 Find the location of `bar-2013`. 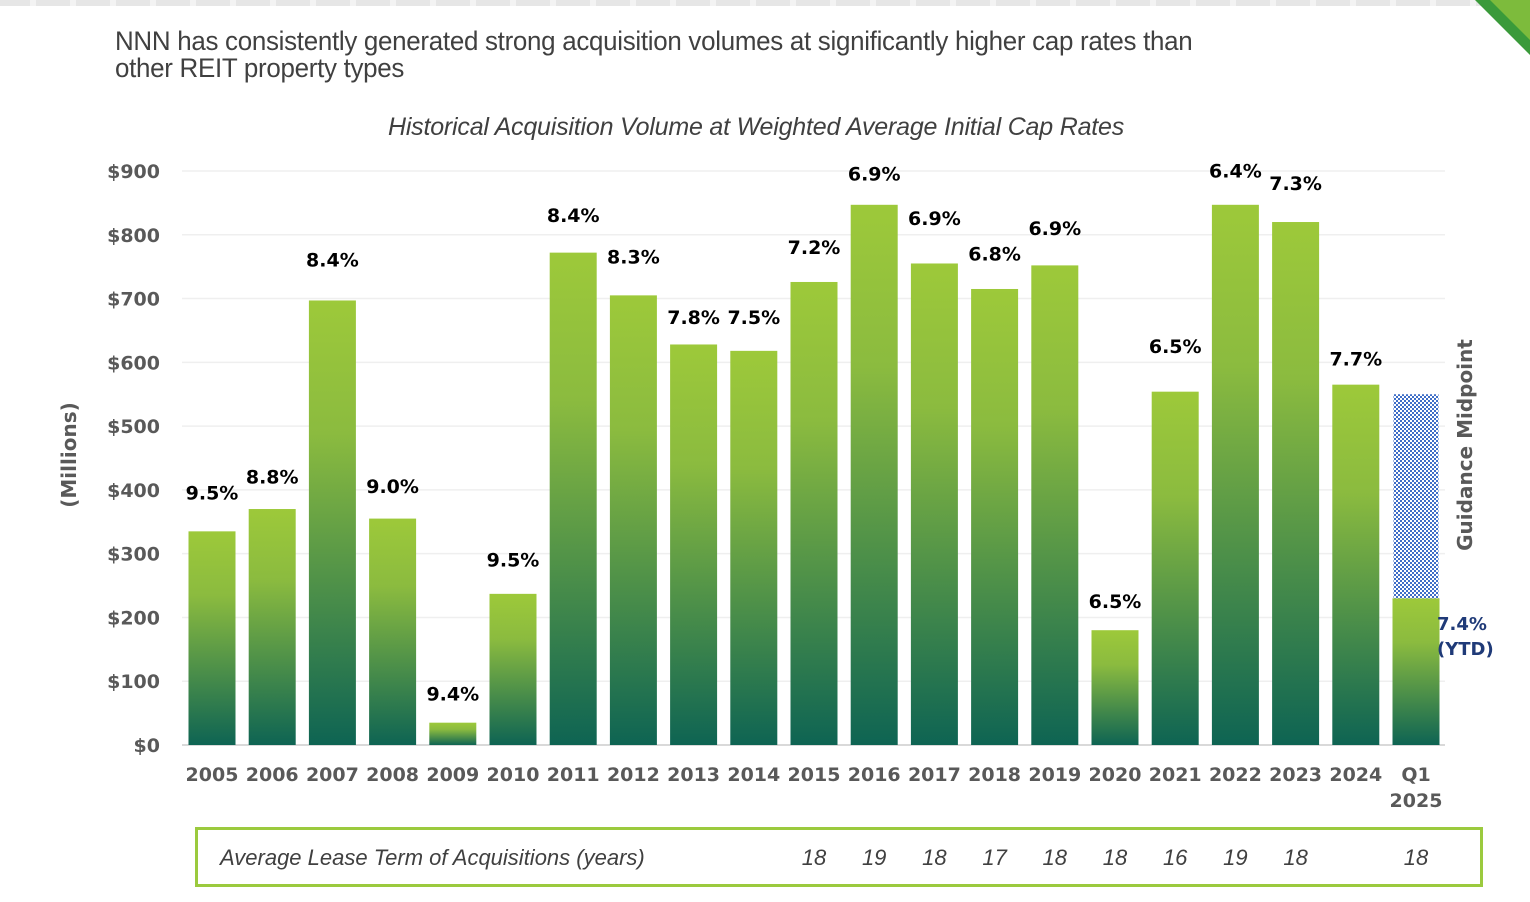

bar-2013 is located at coordinates (694, 544).